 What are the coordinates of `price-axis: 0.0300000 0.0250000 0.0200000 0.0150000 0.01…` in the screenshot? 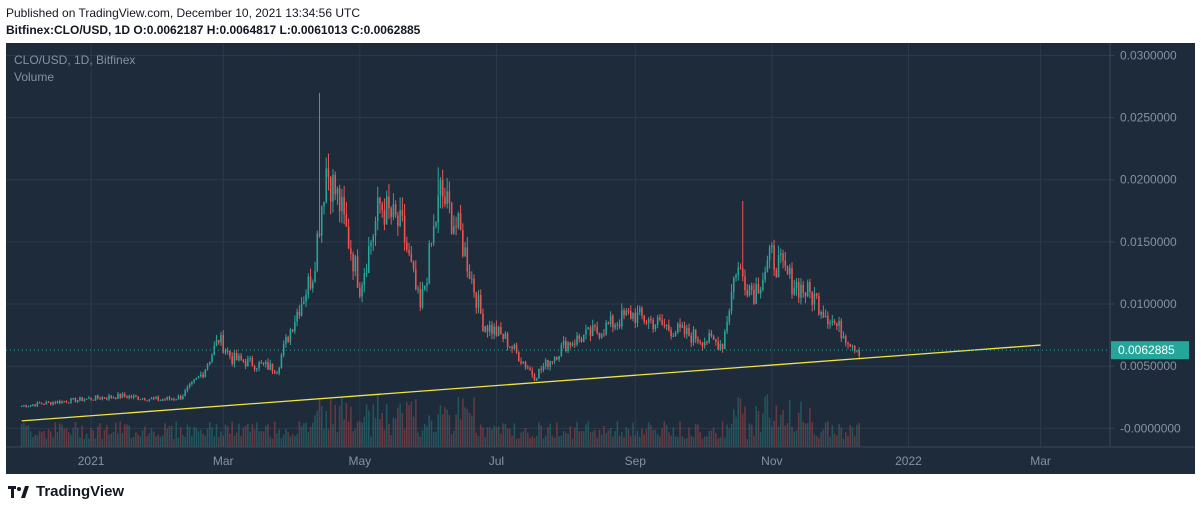 It's located at (1145, 241).